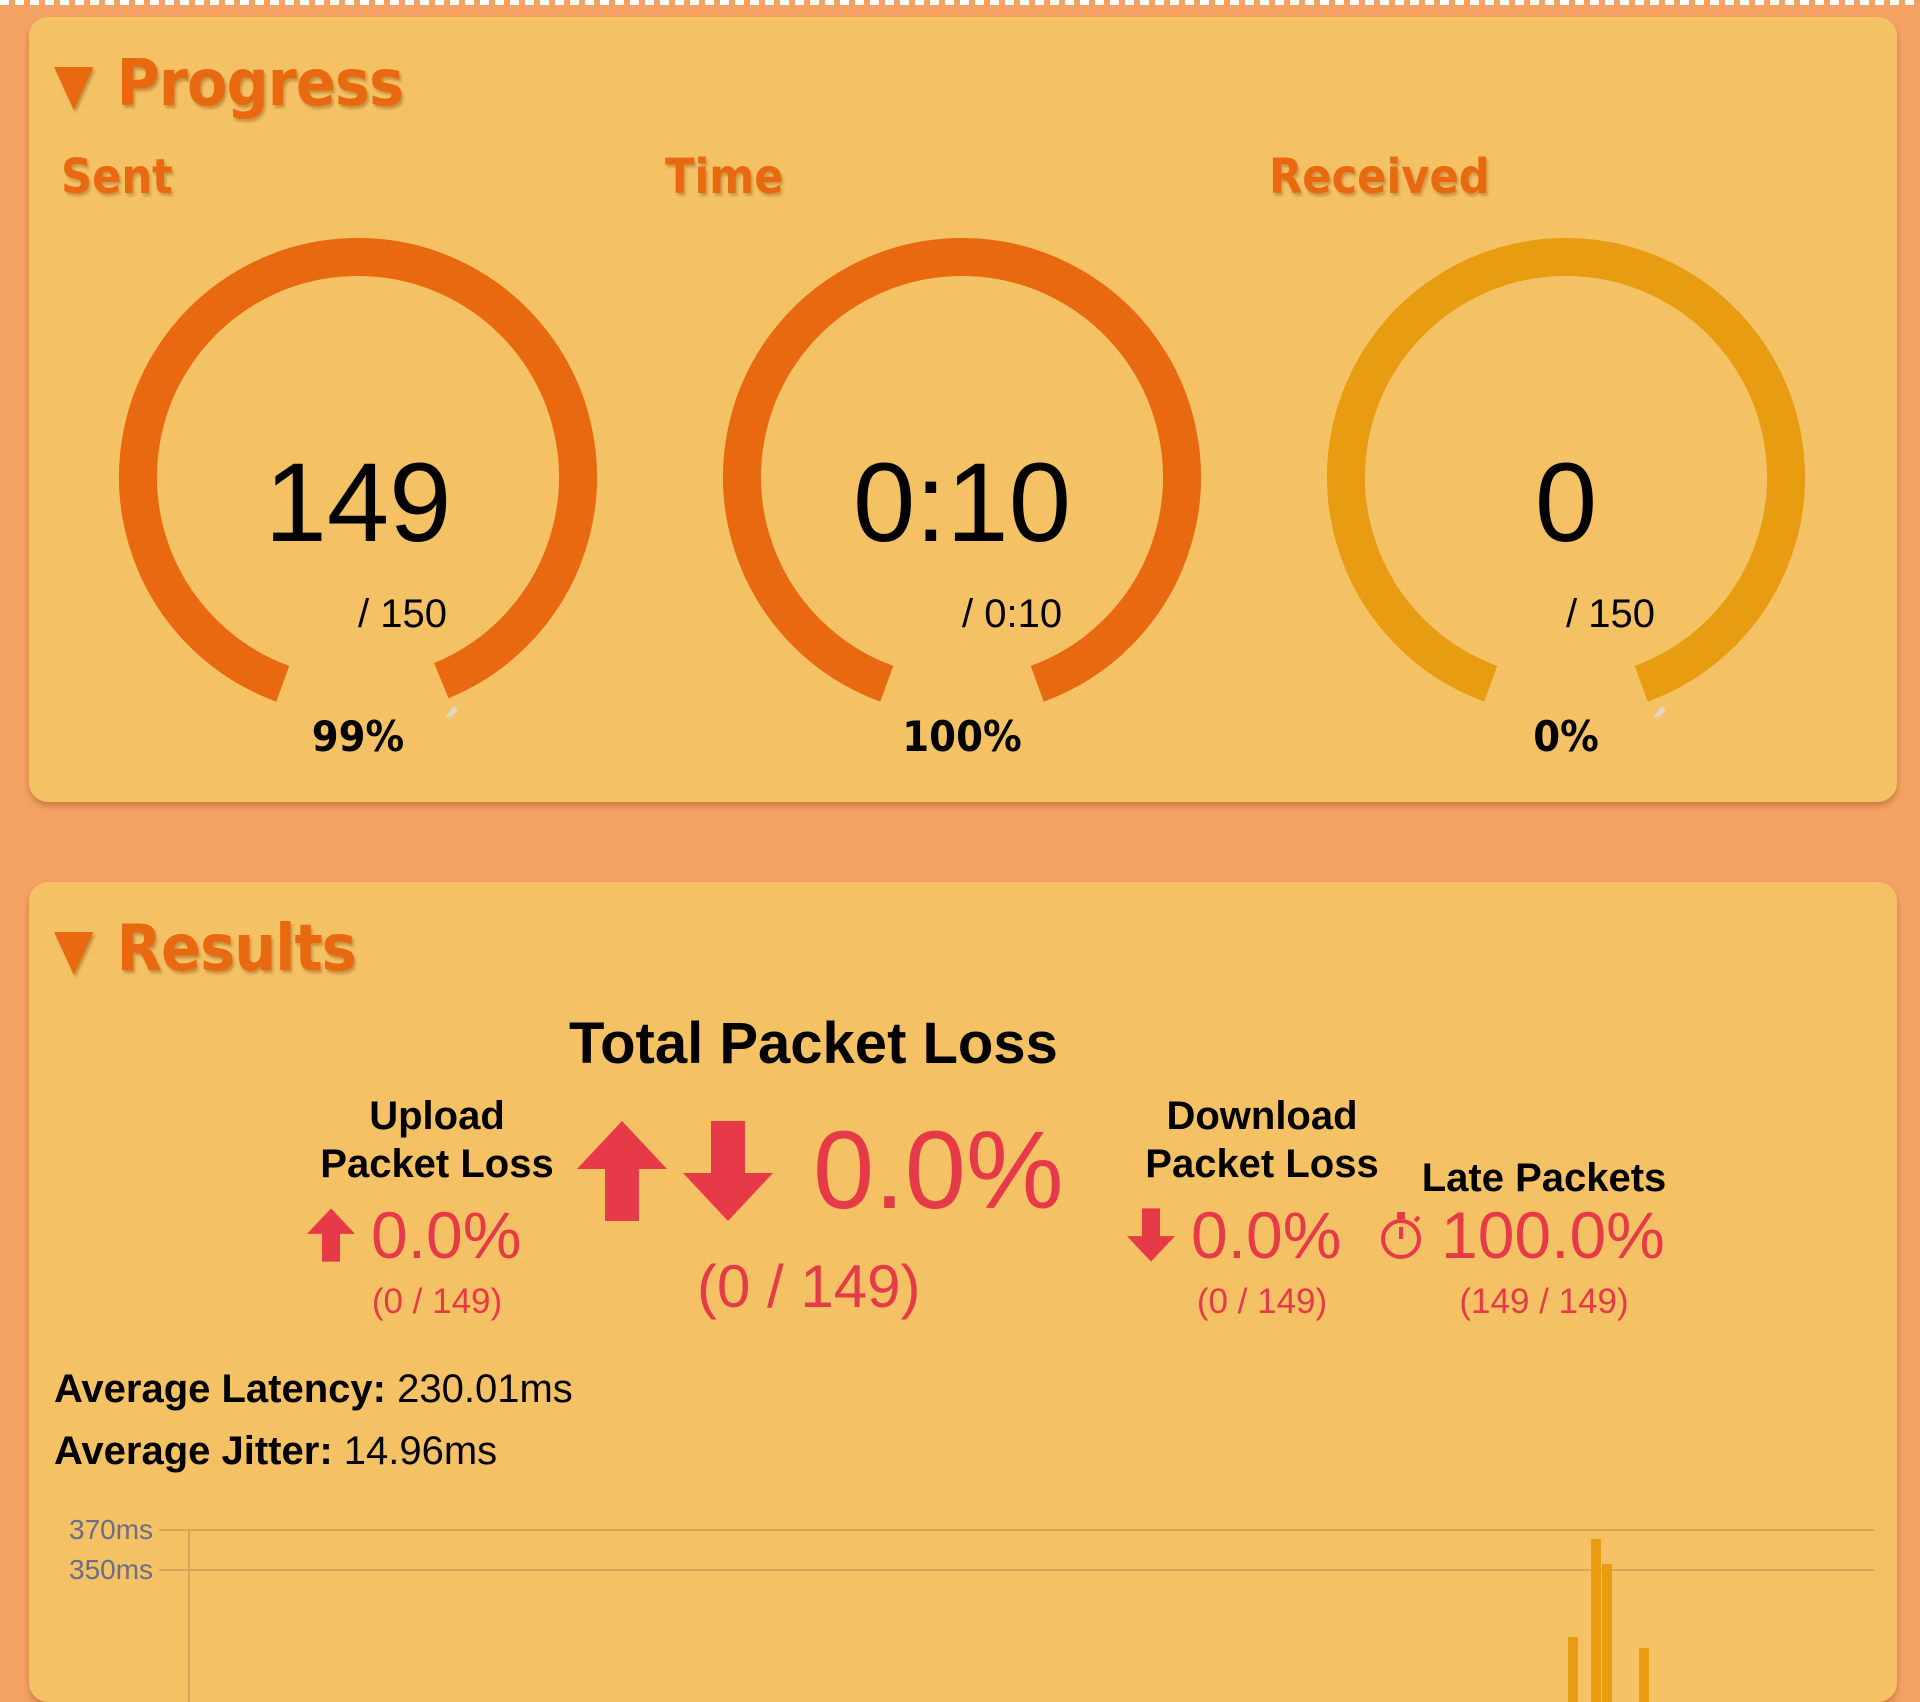  What do you see at coordinates (1544, 1301) in the screenshot?
I see `late-packets-count: (149 / 149)` at bounding box center [1544, 1301].